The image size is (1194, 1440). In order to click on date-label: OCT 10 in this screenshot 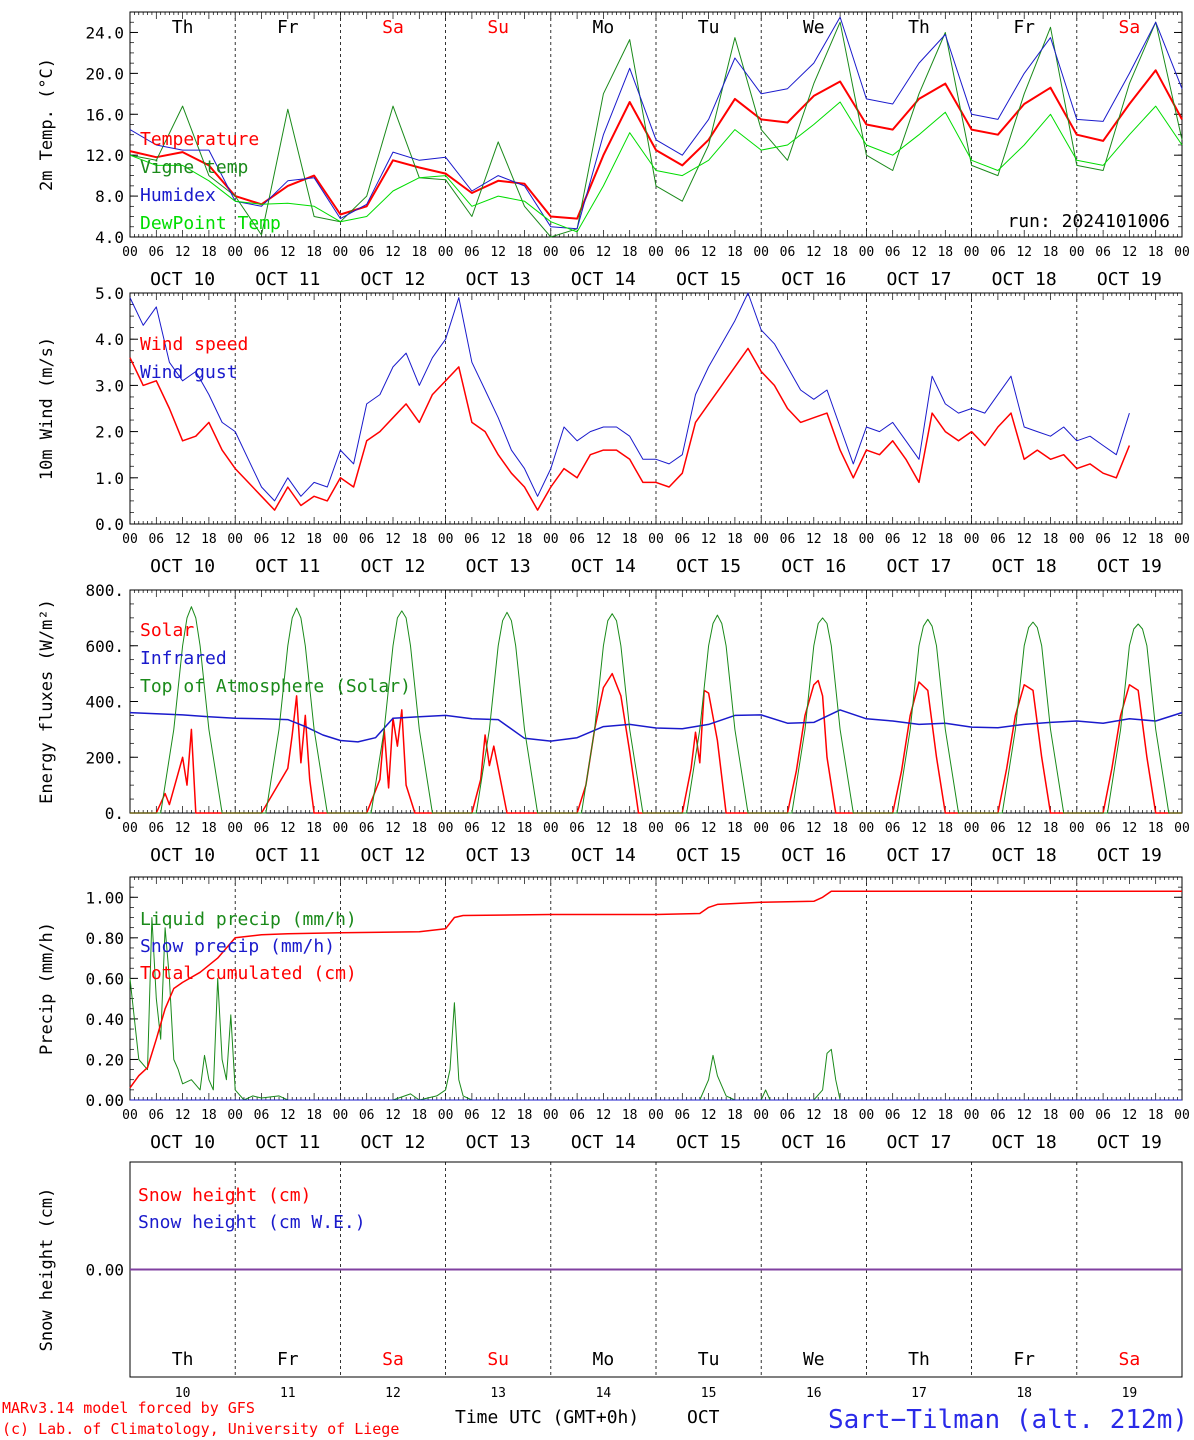, I will do `click(182, 566)`.